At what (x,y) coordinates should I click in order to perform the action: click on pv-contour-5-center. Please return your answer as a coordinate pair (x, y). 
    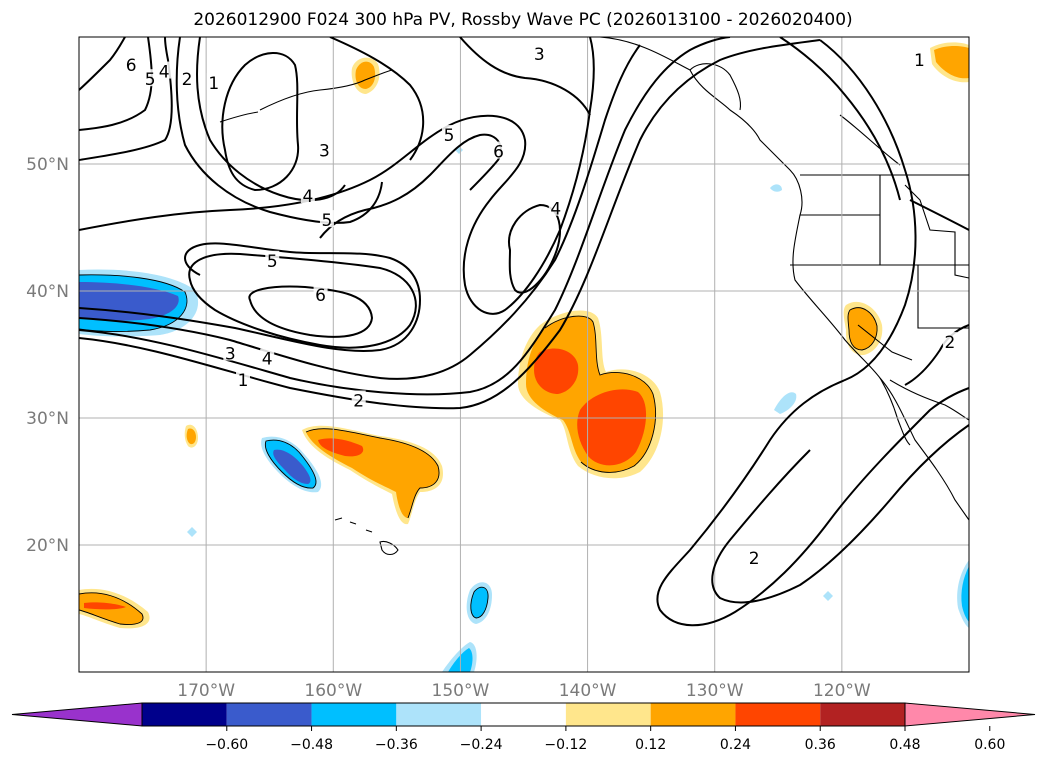
    Looking at the image, I should click on (302, 300).